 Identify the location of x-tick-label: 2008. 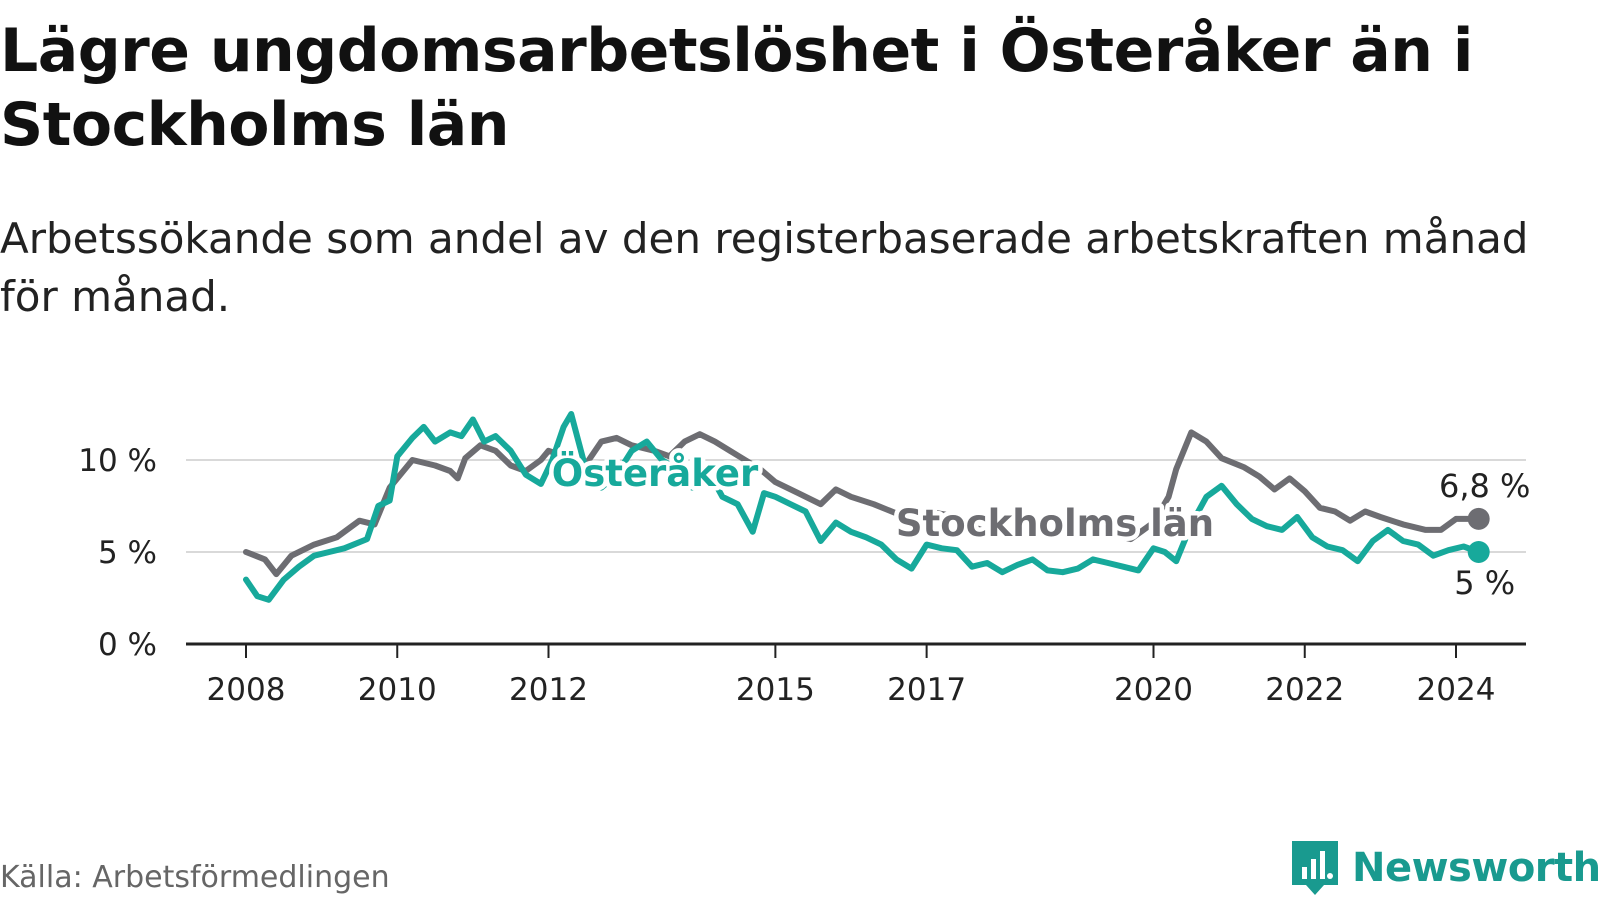
(246, 690).